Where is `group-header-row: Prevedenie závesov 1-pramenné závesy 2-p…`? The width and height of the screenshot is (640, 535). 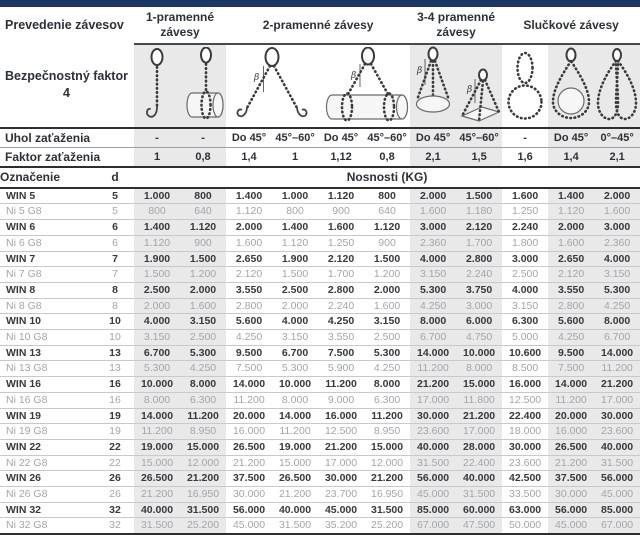 group-header-row: Prevedenie závesov 1-pramenné závesy 2-p… is located at coordinates (320, 26).